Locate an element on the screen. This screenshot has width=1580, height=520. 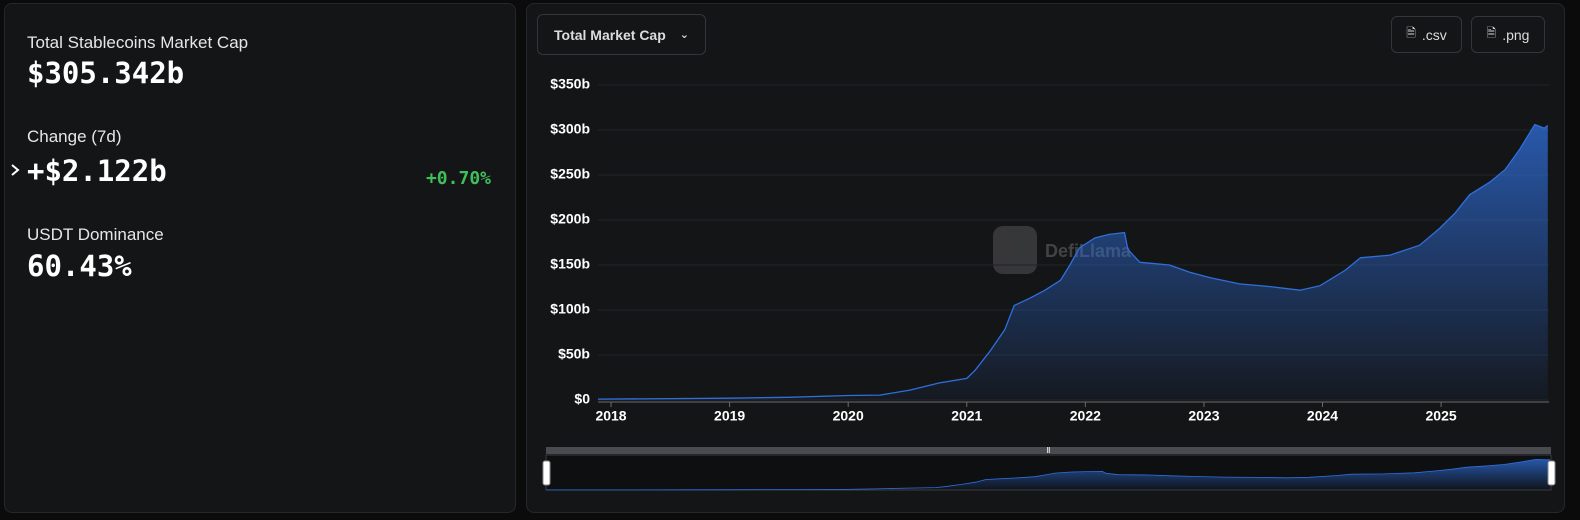
select-label: Total Market Cap is located at coordinates (610, 34).